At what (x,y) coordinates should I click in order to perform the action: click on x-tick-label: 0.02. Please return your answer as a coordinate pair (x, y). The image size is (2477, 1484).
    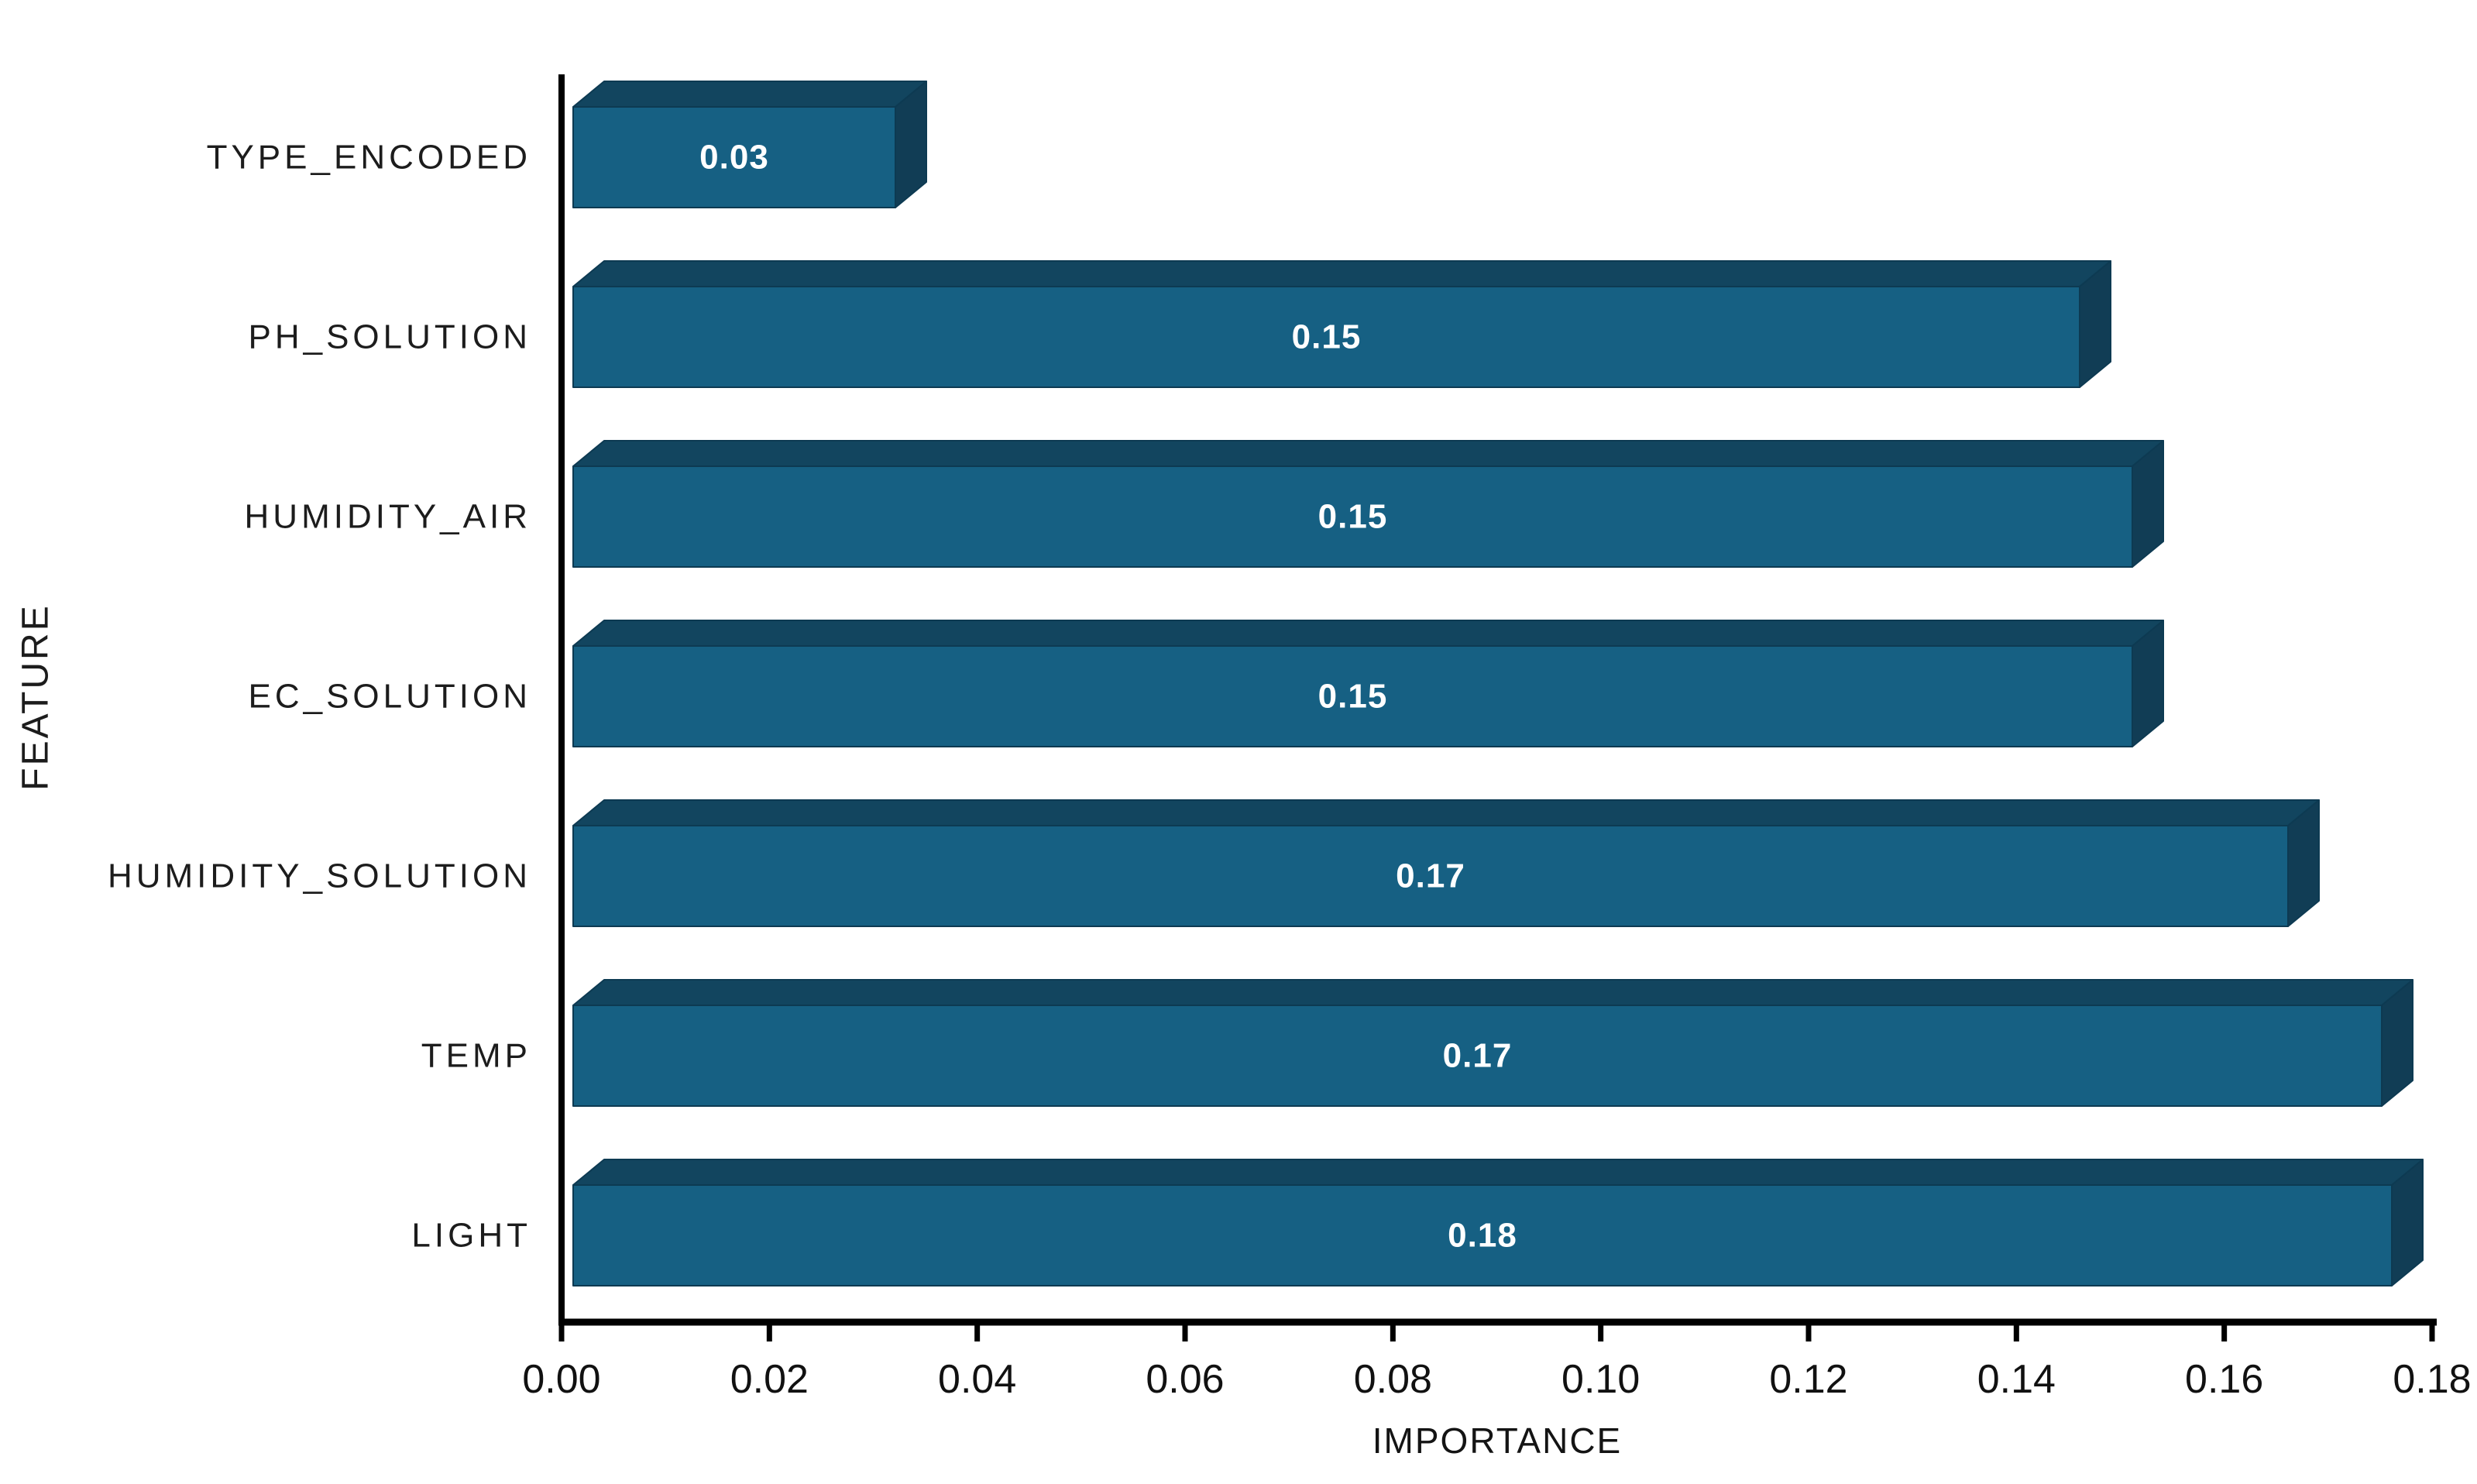
    Looking at the image, I should click on (769, 1379).